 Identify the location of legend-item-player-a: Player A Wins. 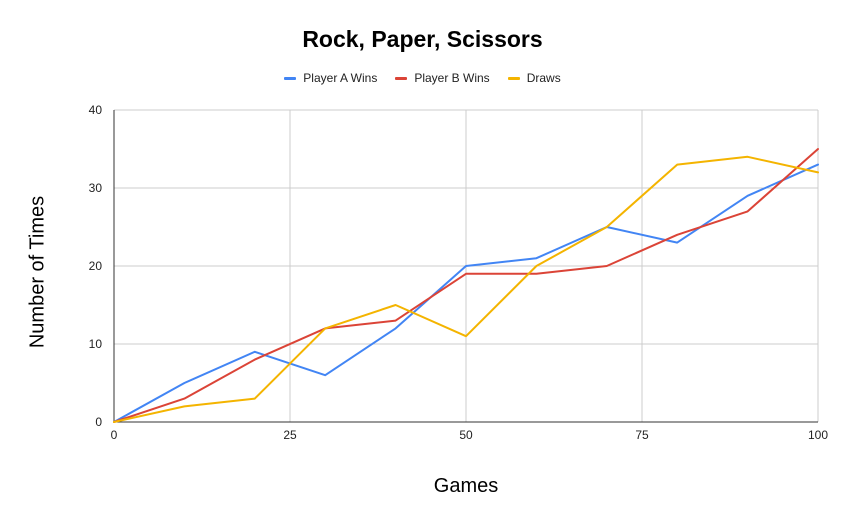
(330, 78).